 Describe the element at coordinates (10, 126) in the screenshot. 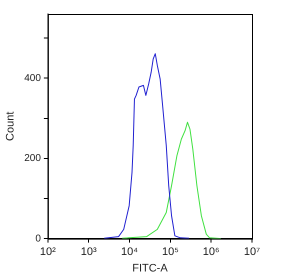

I see `y-axis-title: Count` at that location.